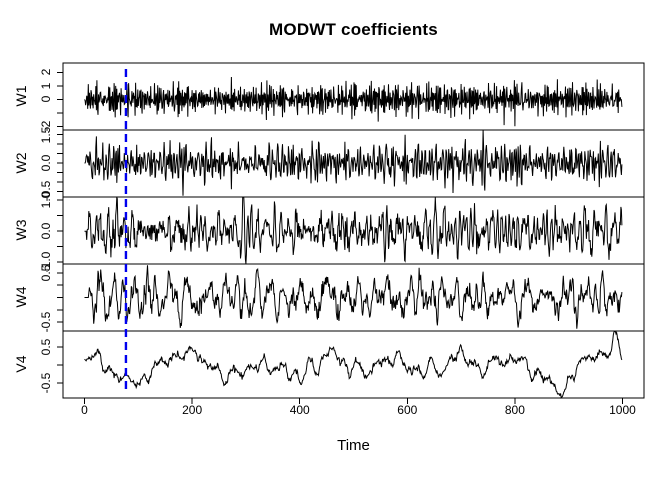 The width and height of the screenshot is (672, 480). I want to click on y-tick-label: 1, so click(46, 86).